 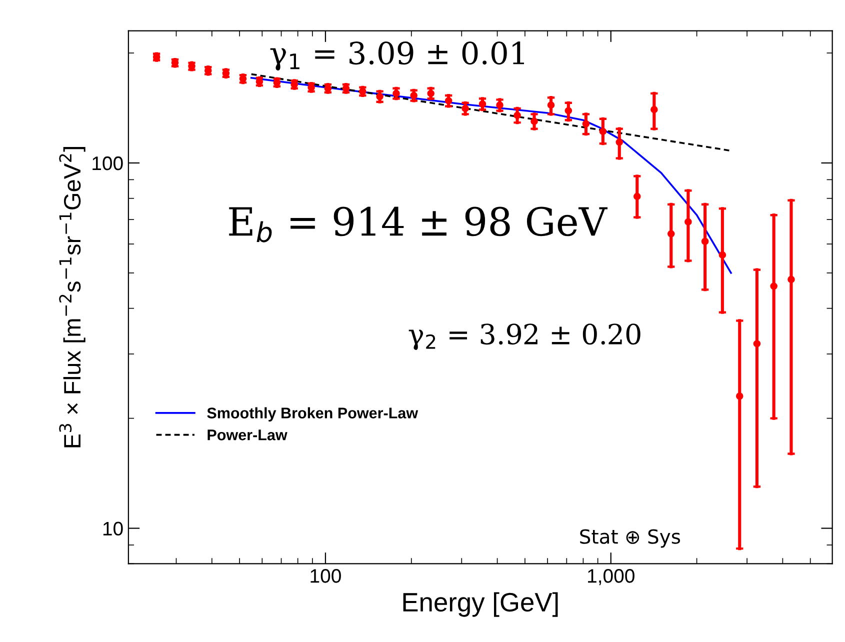 I want to click on annotation: Stat ⊕ Sys, so click(x=630, y=538).